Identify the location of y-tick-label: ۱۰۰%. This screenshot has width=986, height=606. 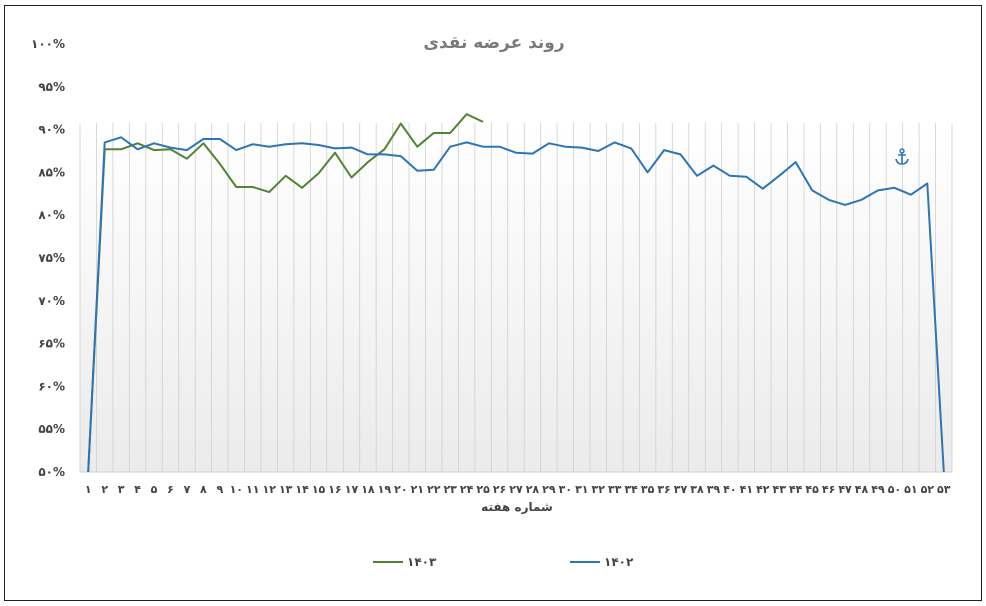
(48, 44).